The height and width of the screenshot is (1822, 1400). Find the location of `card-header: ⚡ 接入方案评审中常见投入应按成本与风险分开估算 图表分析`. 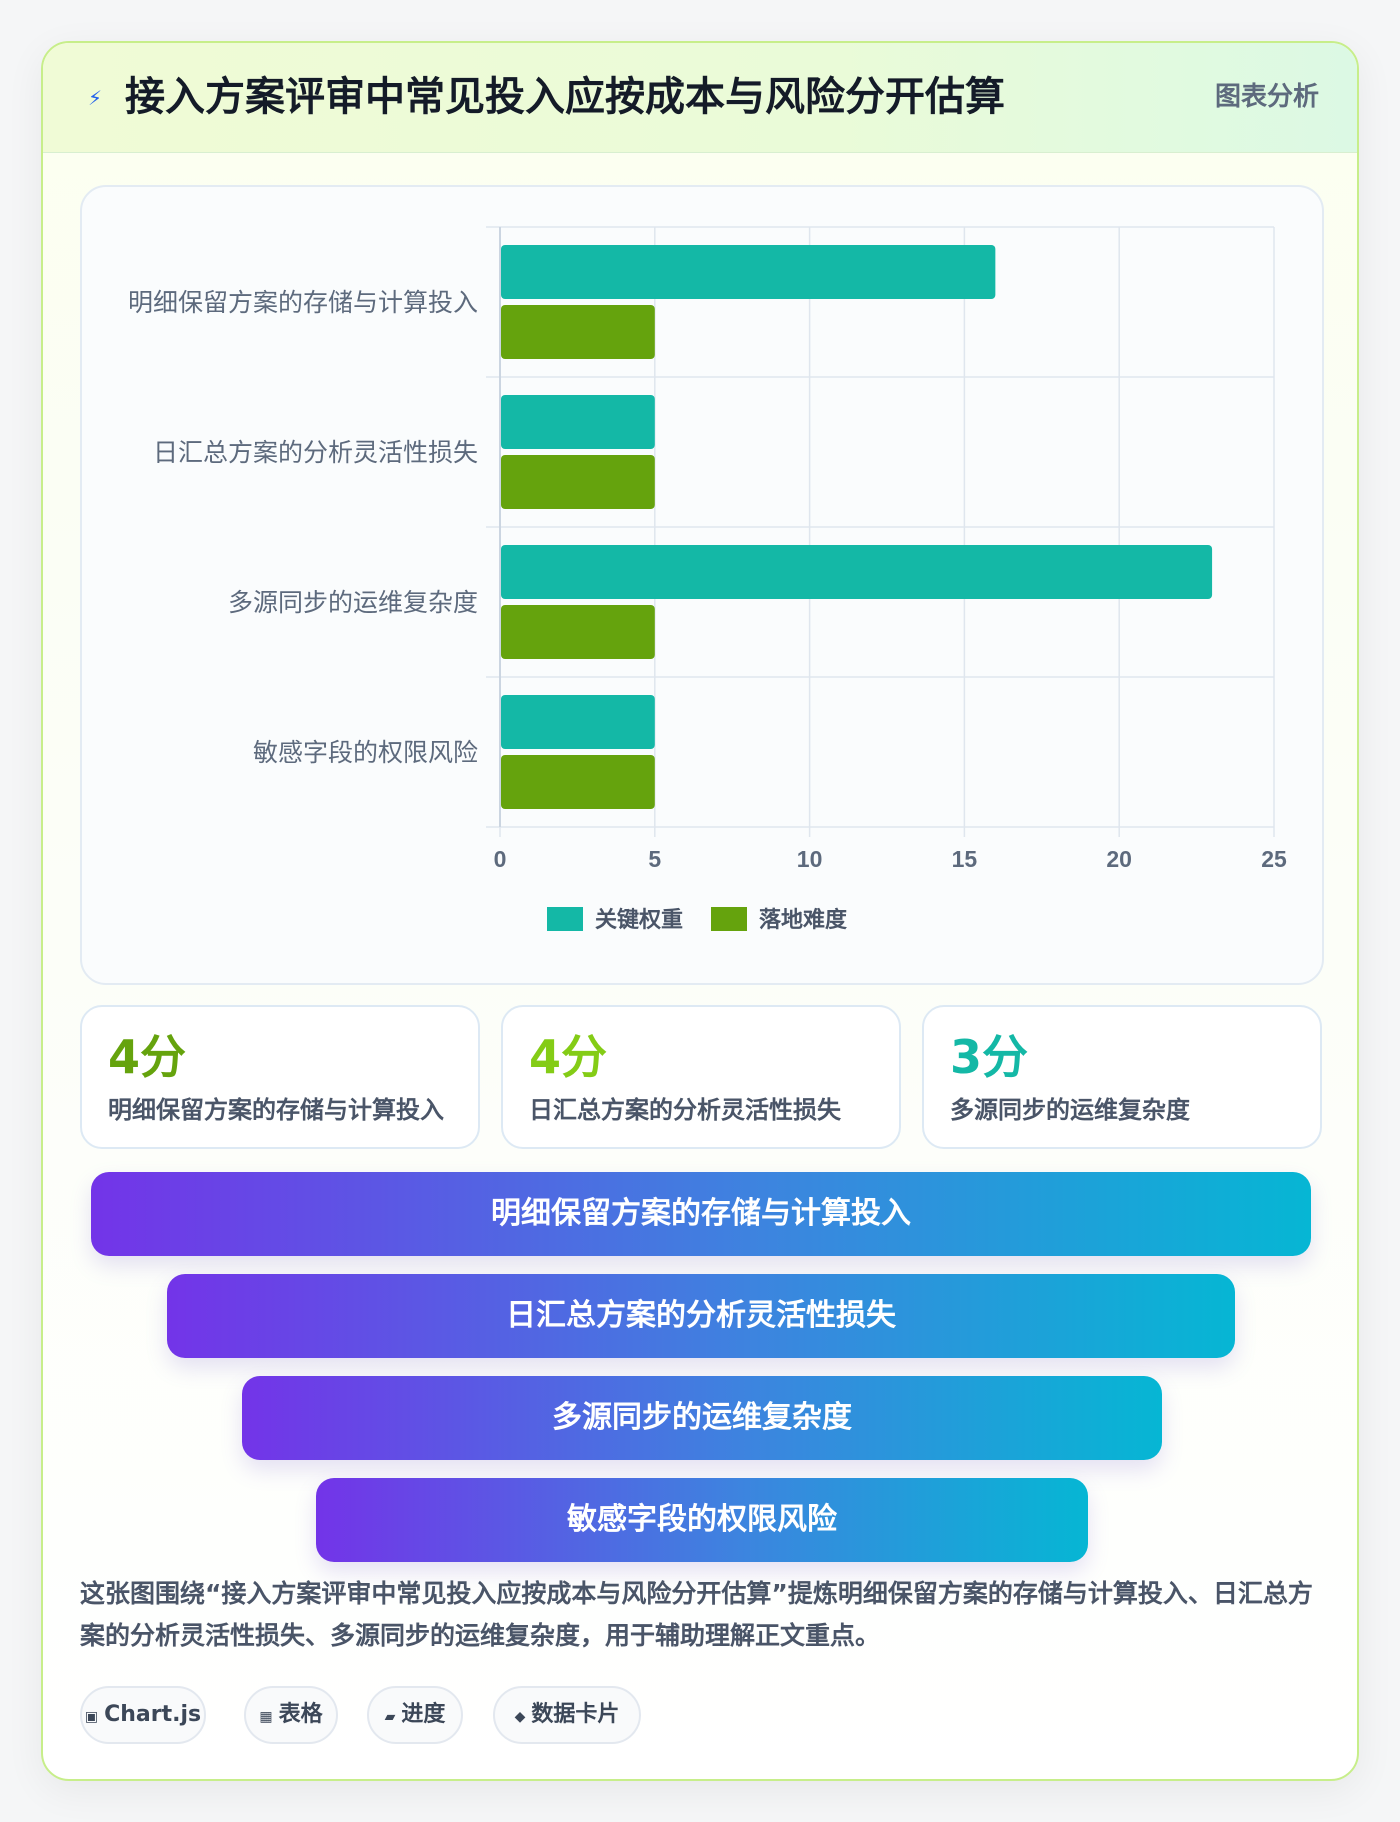

card-header: ⚡ 接入方案评审中常见投入应按成本与风险分开估算 图表分析 is located at coordinates (700, 98).